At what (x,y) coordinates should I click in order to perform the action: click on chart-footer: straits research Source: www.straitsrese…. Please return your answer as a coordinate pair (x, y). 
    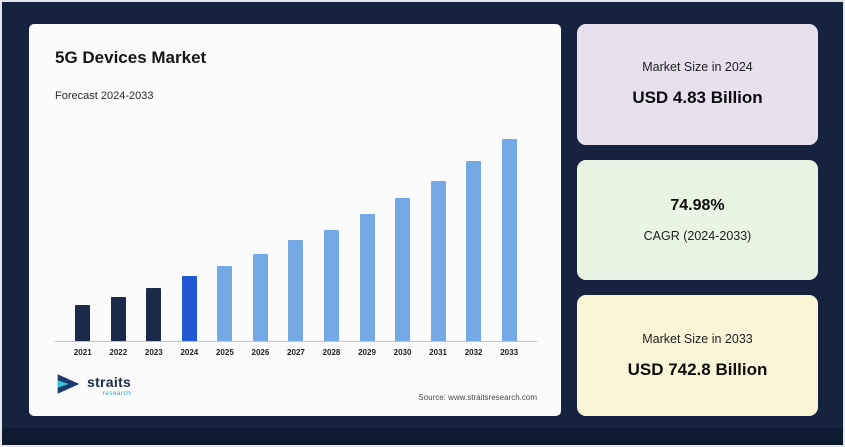
    Looking at the image, I should click on (296, 379).